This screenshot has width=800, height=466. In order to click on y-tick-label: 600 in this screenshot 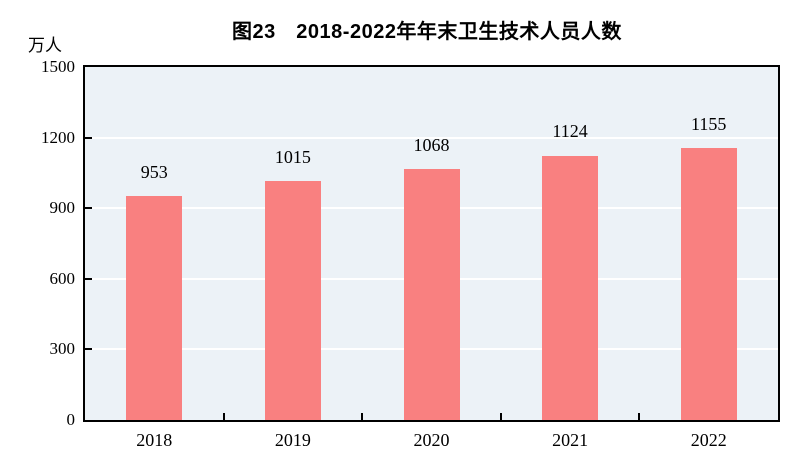, I will do `click(62, 278)`.